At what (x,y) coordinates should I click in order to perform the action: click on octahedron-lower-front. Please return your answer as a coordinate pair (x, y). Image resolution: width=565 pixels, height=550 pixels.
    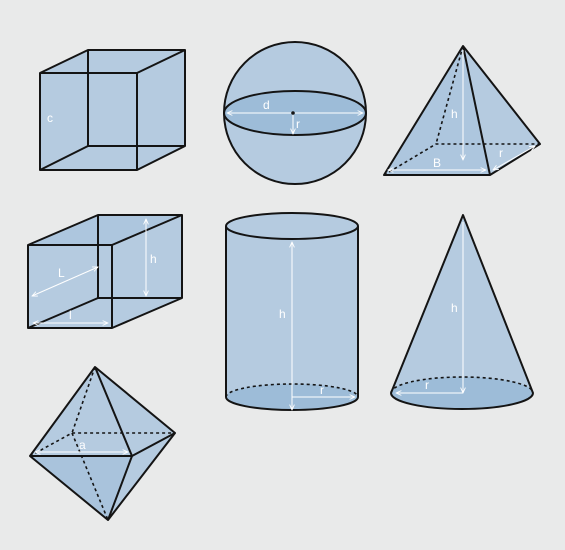
    Looking at the image, I should click on (81, 488).